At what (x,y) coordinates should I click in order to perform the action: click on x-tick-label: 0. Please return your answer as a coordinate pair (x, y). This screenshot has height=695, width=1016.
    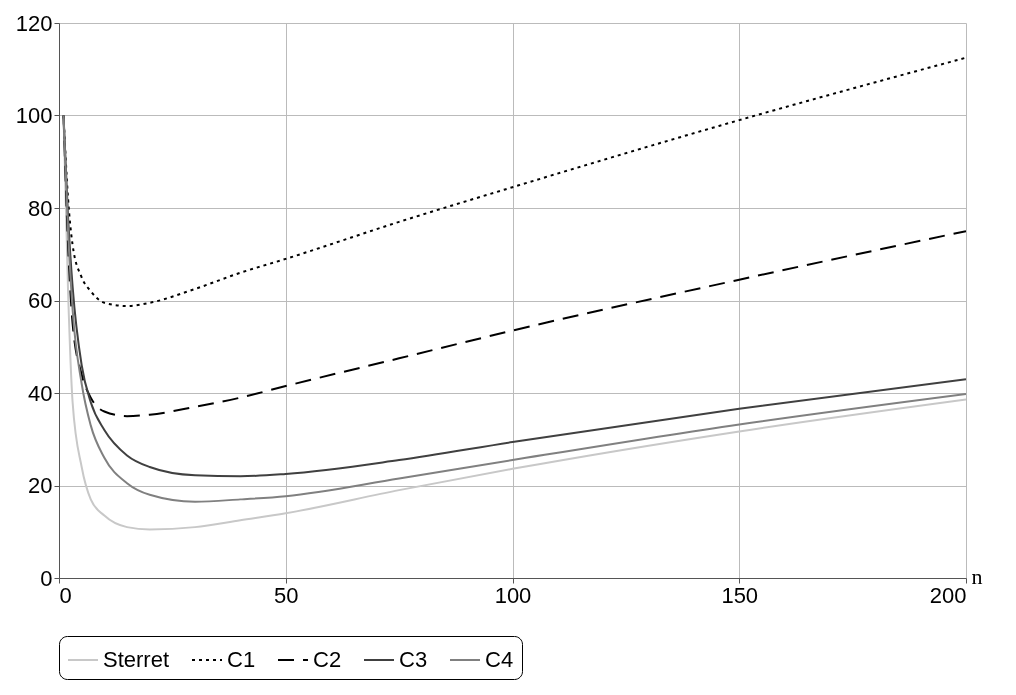
    Looking at the image, I should click on (65, 595).